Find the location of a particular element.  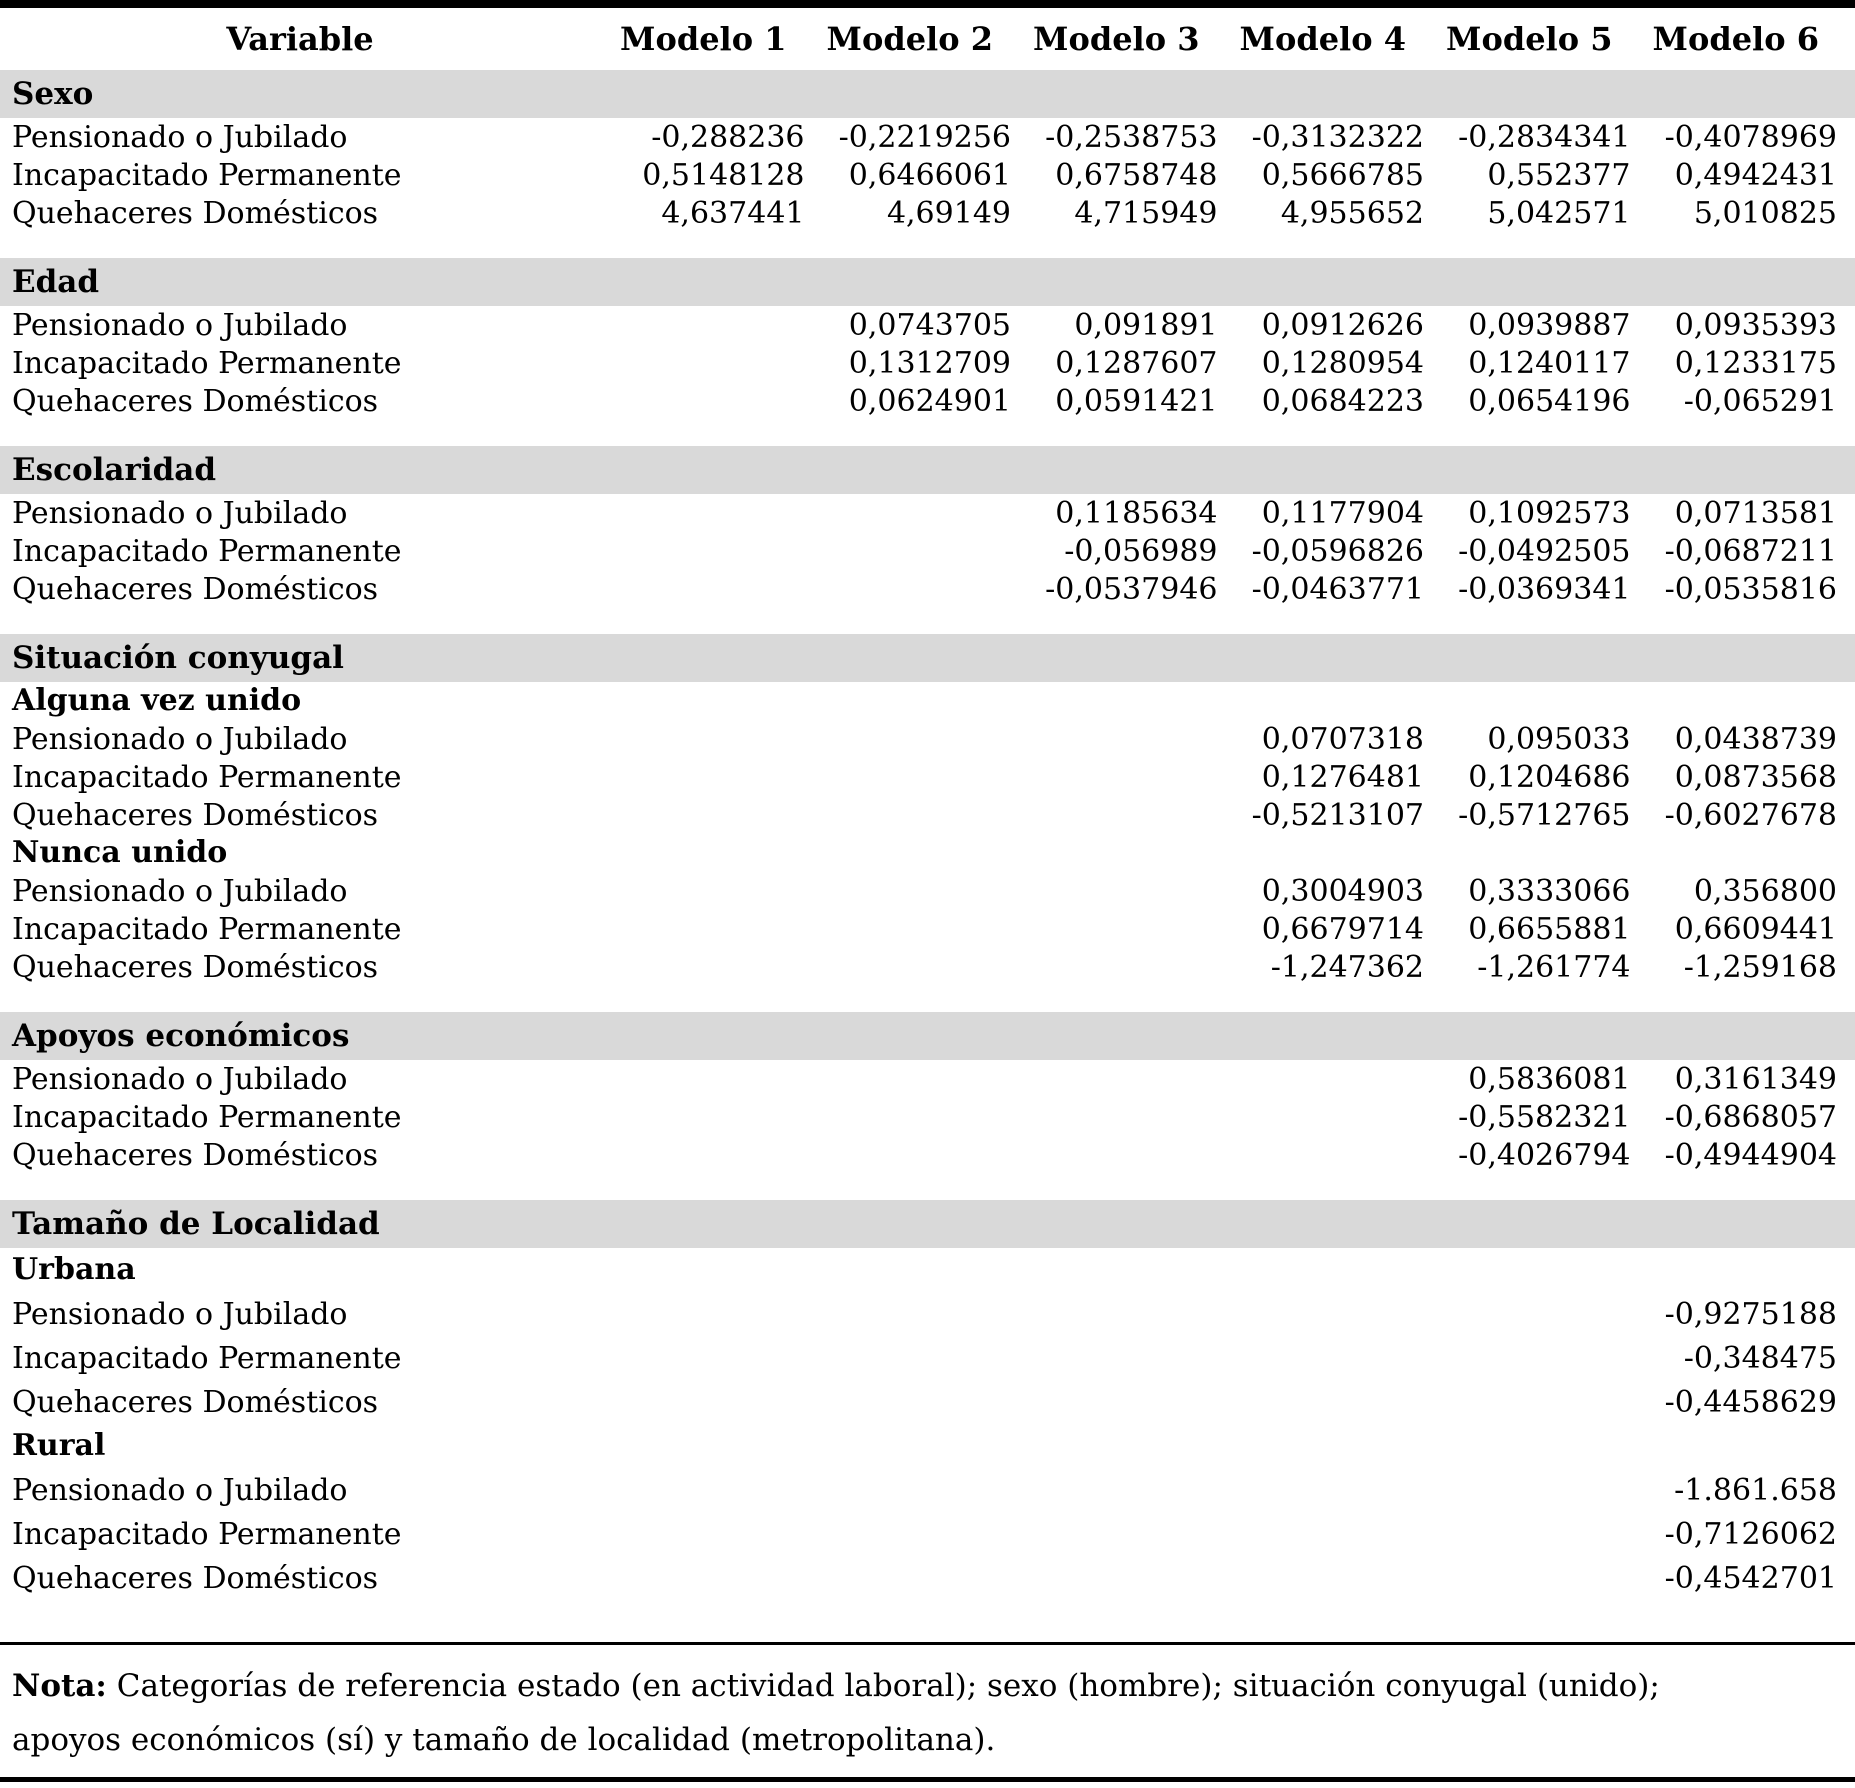

column-header-modelo-1: Modelo 1 is located at coordinates (703, 39).